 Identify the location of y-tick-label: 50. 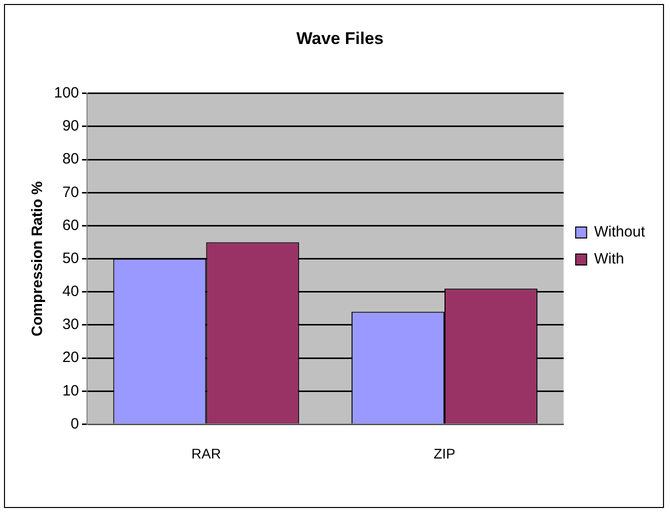
(71, 258).